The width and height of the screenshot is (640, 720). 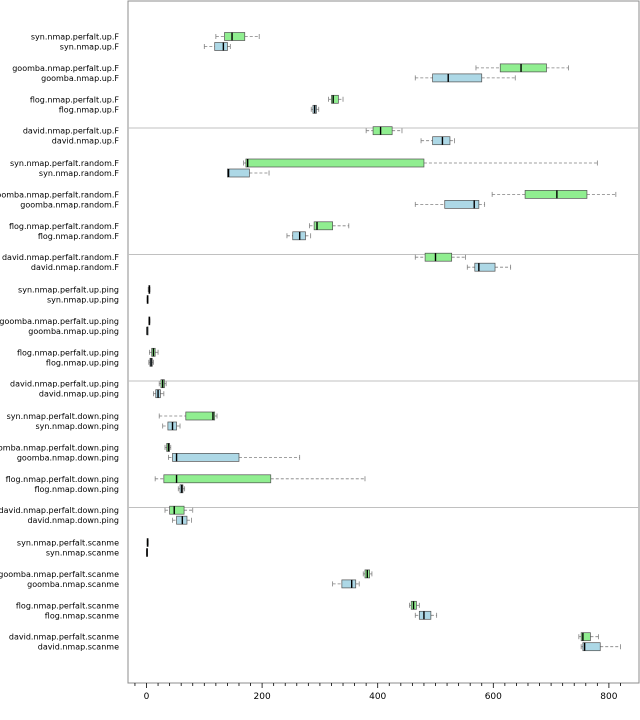 What do you see at coordinates (68, 543) in the screenshot?
I see `category-label: syn.nmap.perfalt.scanme` at bounding box center [68, 543].